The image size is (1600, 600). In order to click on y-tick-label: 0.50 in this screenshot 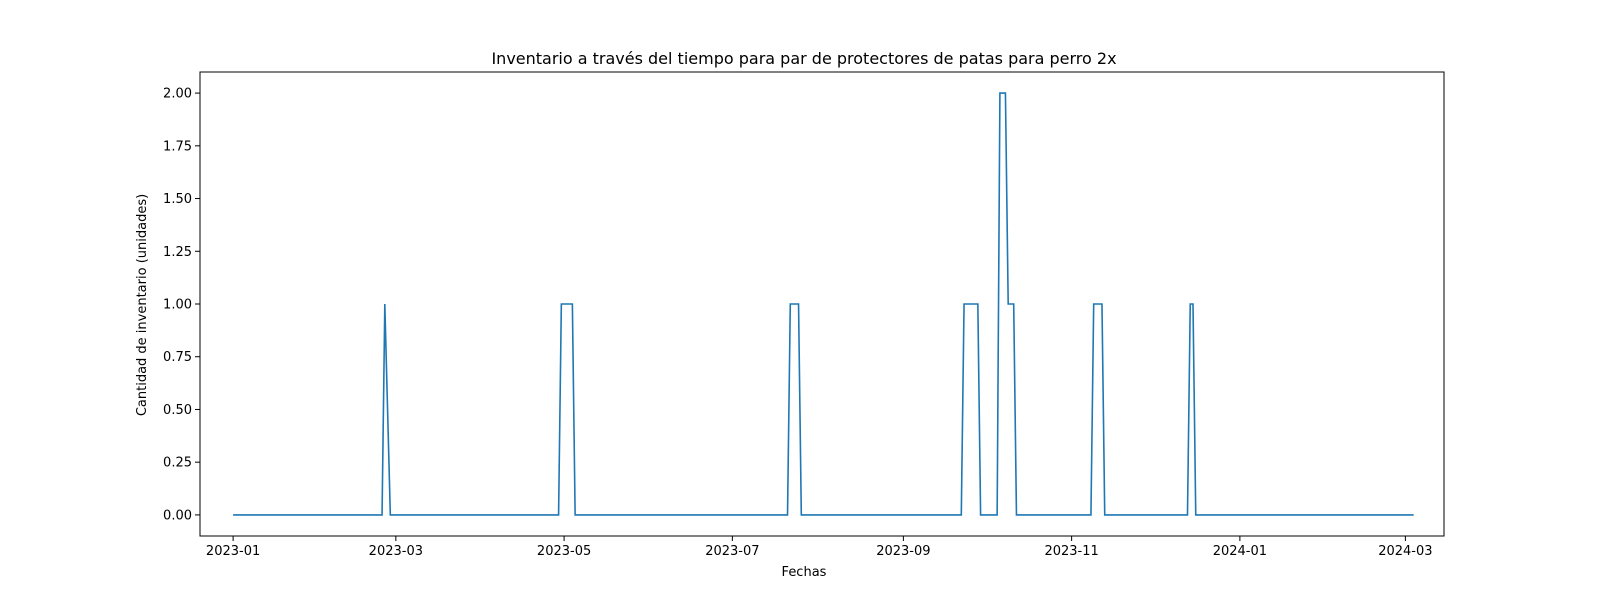, I will do `click(177, 410)`.